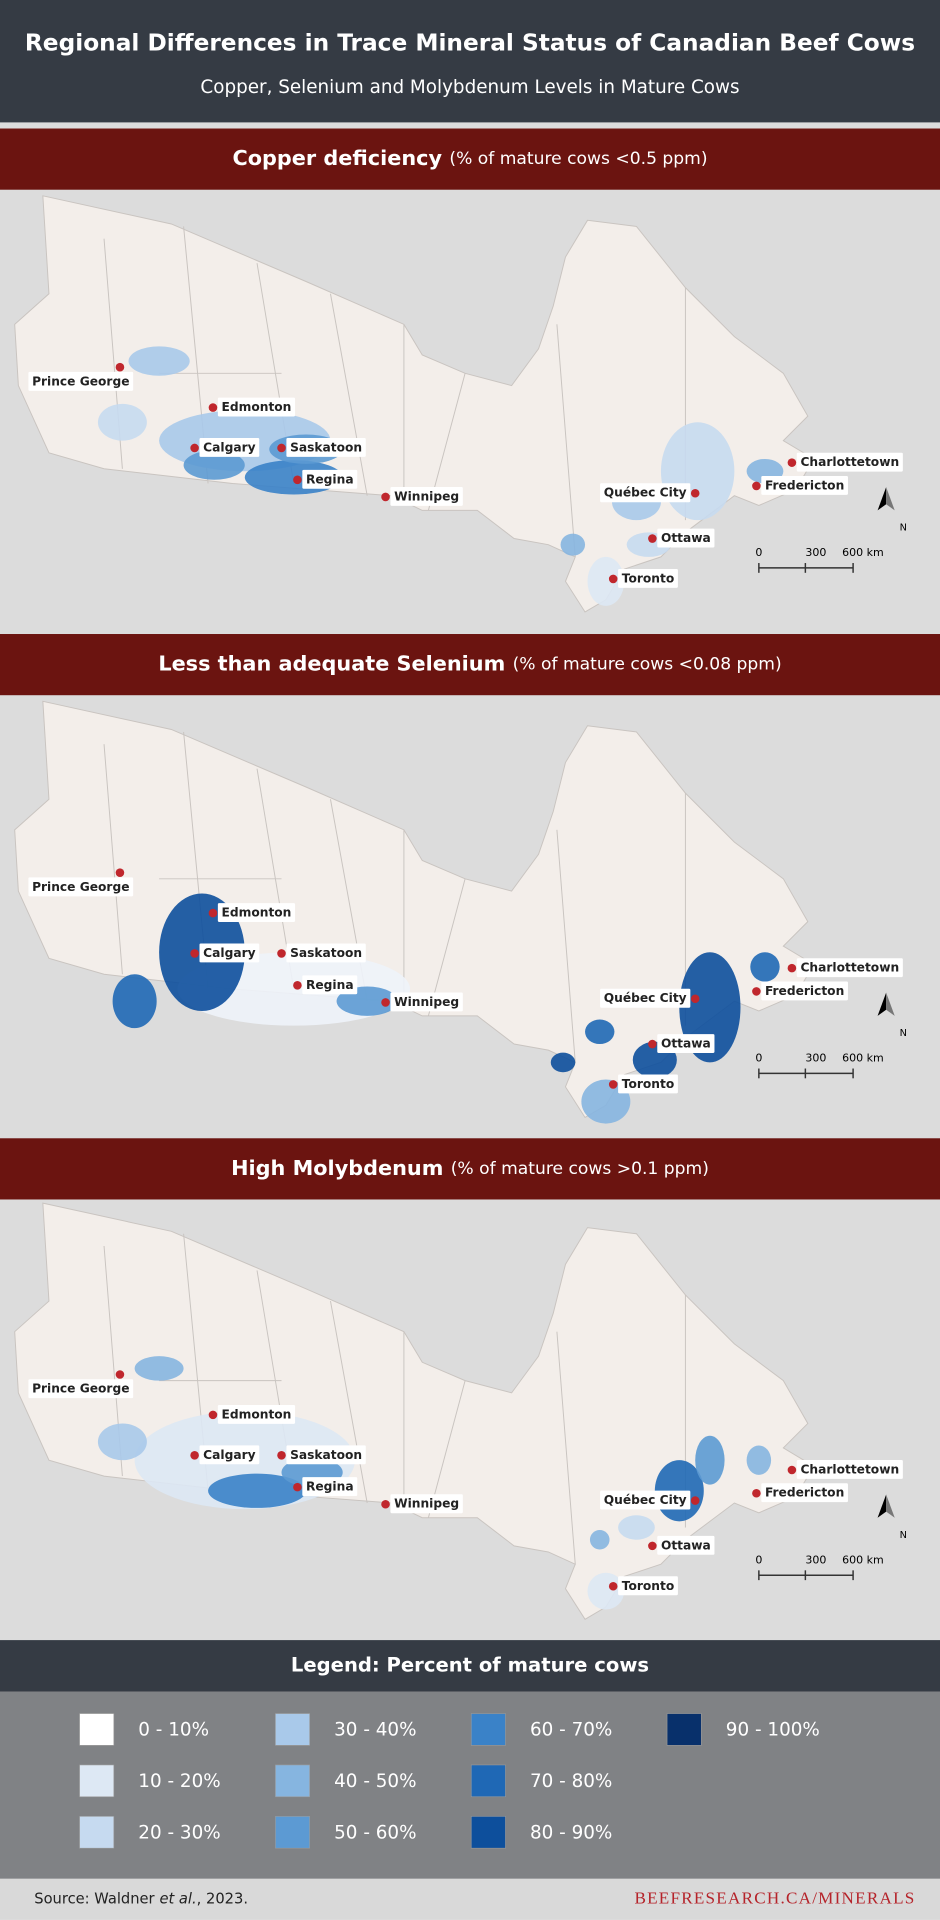 The image size is (940, 1920). I want to click on legend-label: 20 - 30%, so click(179, 1832).